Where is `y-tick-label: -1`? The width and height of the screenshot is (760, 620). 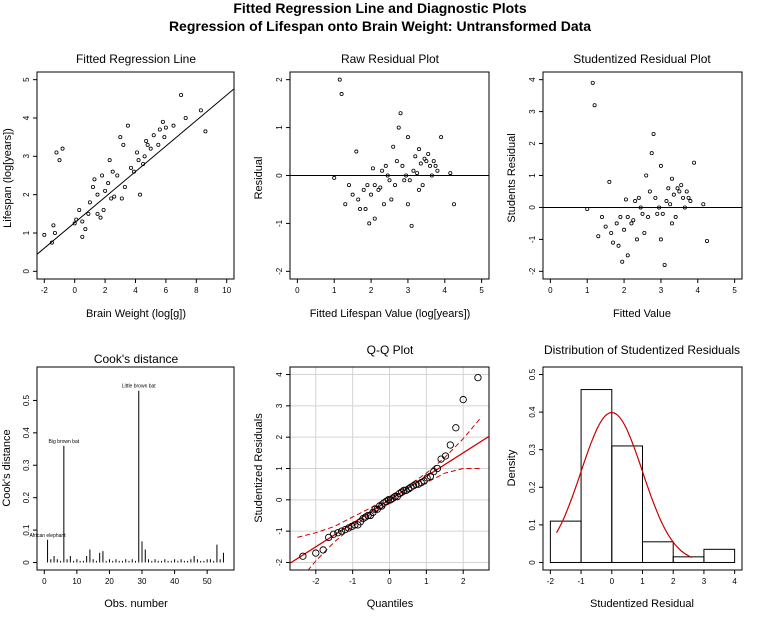
y-tick-label: -1 is located at coordinates (532, 239).